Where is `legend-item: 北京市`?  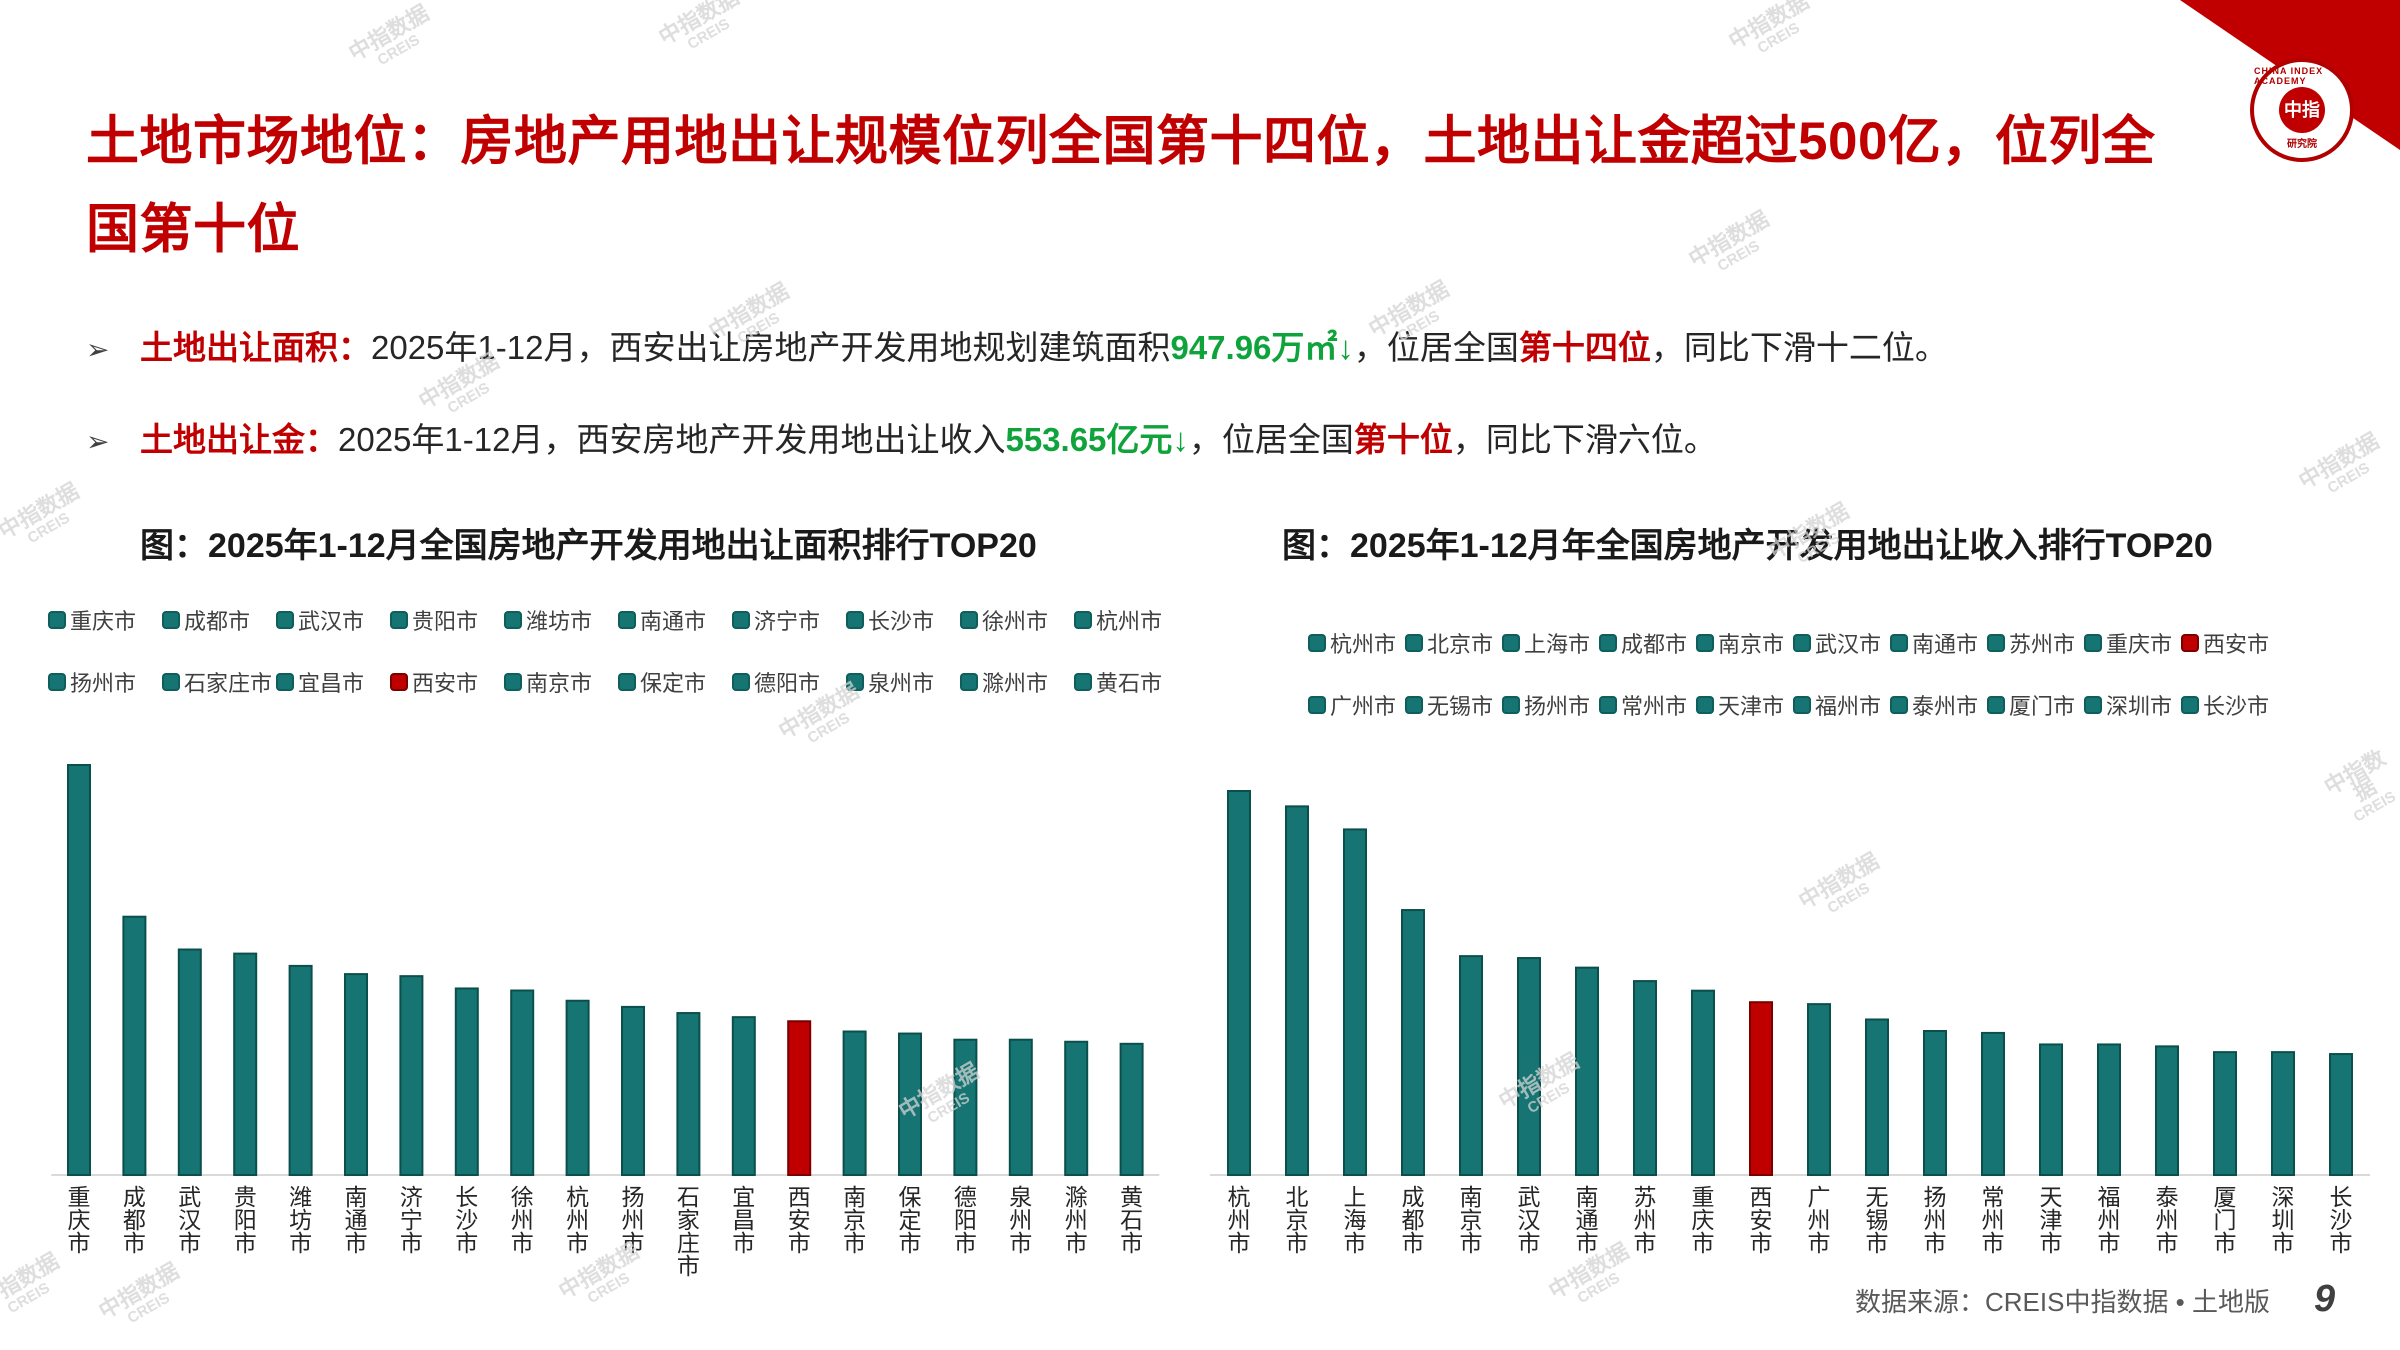
legend-item: 北京市 is located at coordinates (1453, 643).